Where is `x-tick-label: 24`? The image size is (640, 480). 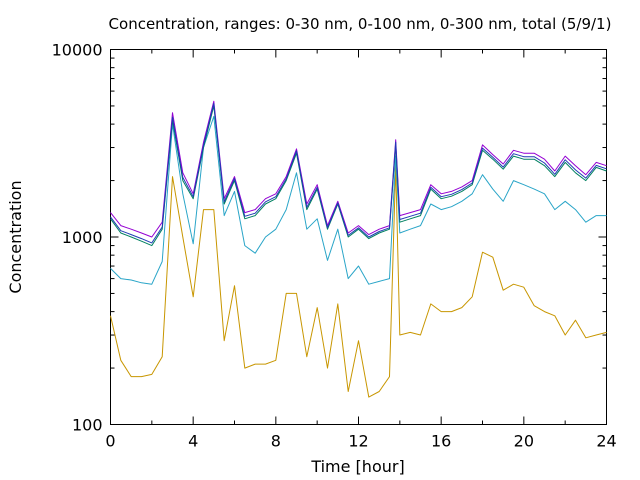
x-tick-label: 24 is located at coordinates (606, 441).